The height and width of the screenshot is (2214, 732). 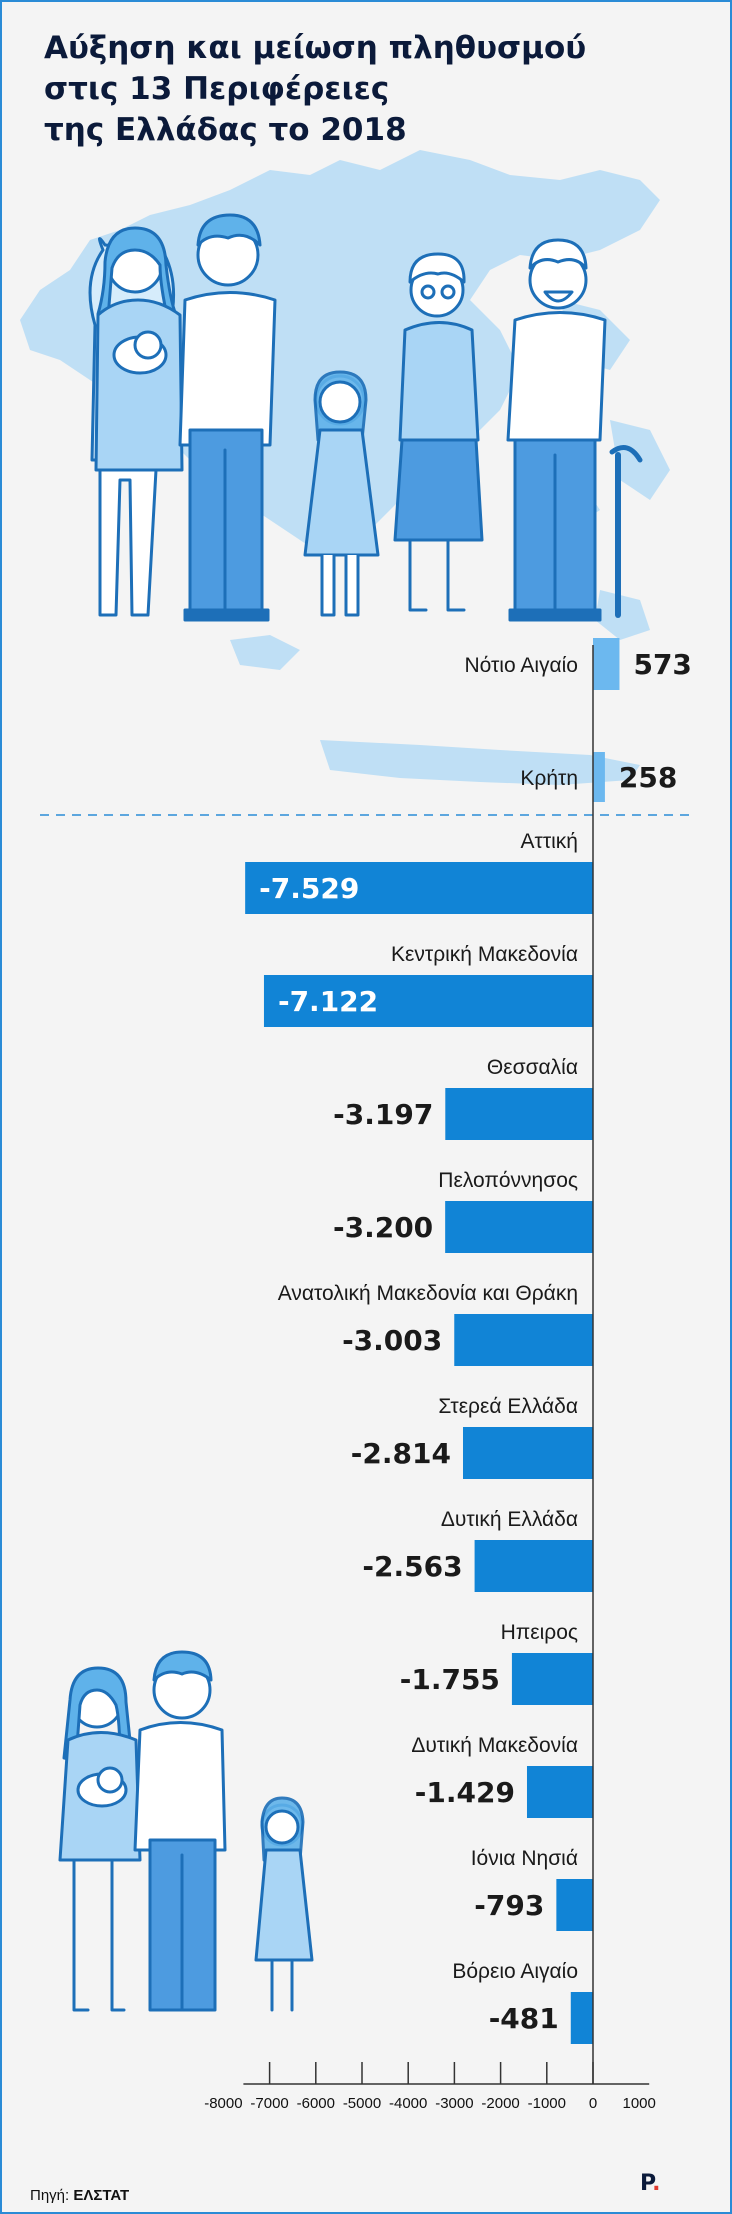 What do you see at coordinates (284, 1904) in the screenshot?
I see `bottom-girl-figure` at bounding box center [284, 1904].